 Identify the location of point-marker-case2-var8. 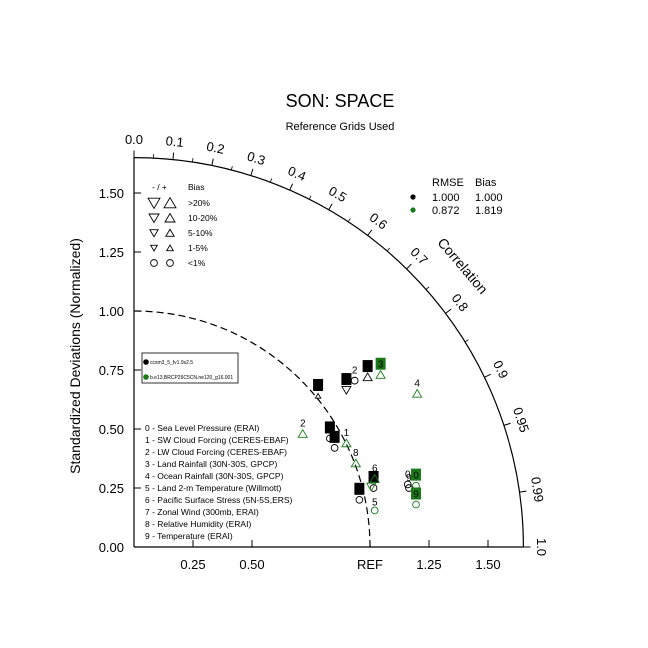
(356, 463).